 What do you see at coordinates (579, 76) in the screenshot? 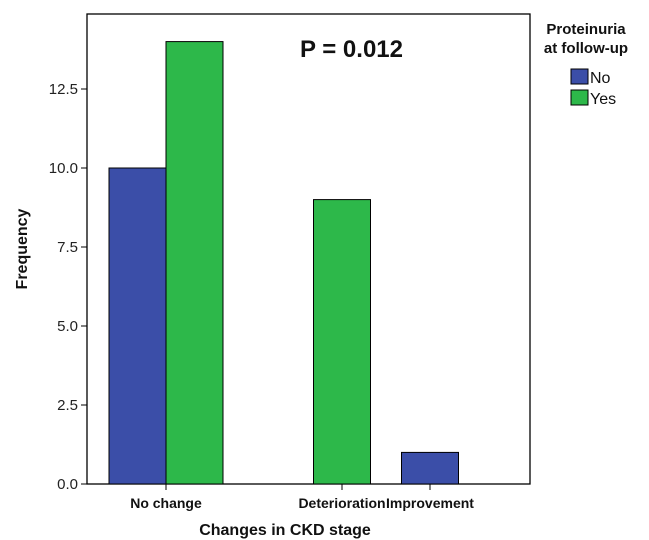
I see `legend-swatch-no` at bounding box center [579, 76].